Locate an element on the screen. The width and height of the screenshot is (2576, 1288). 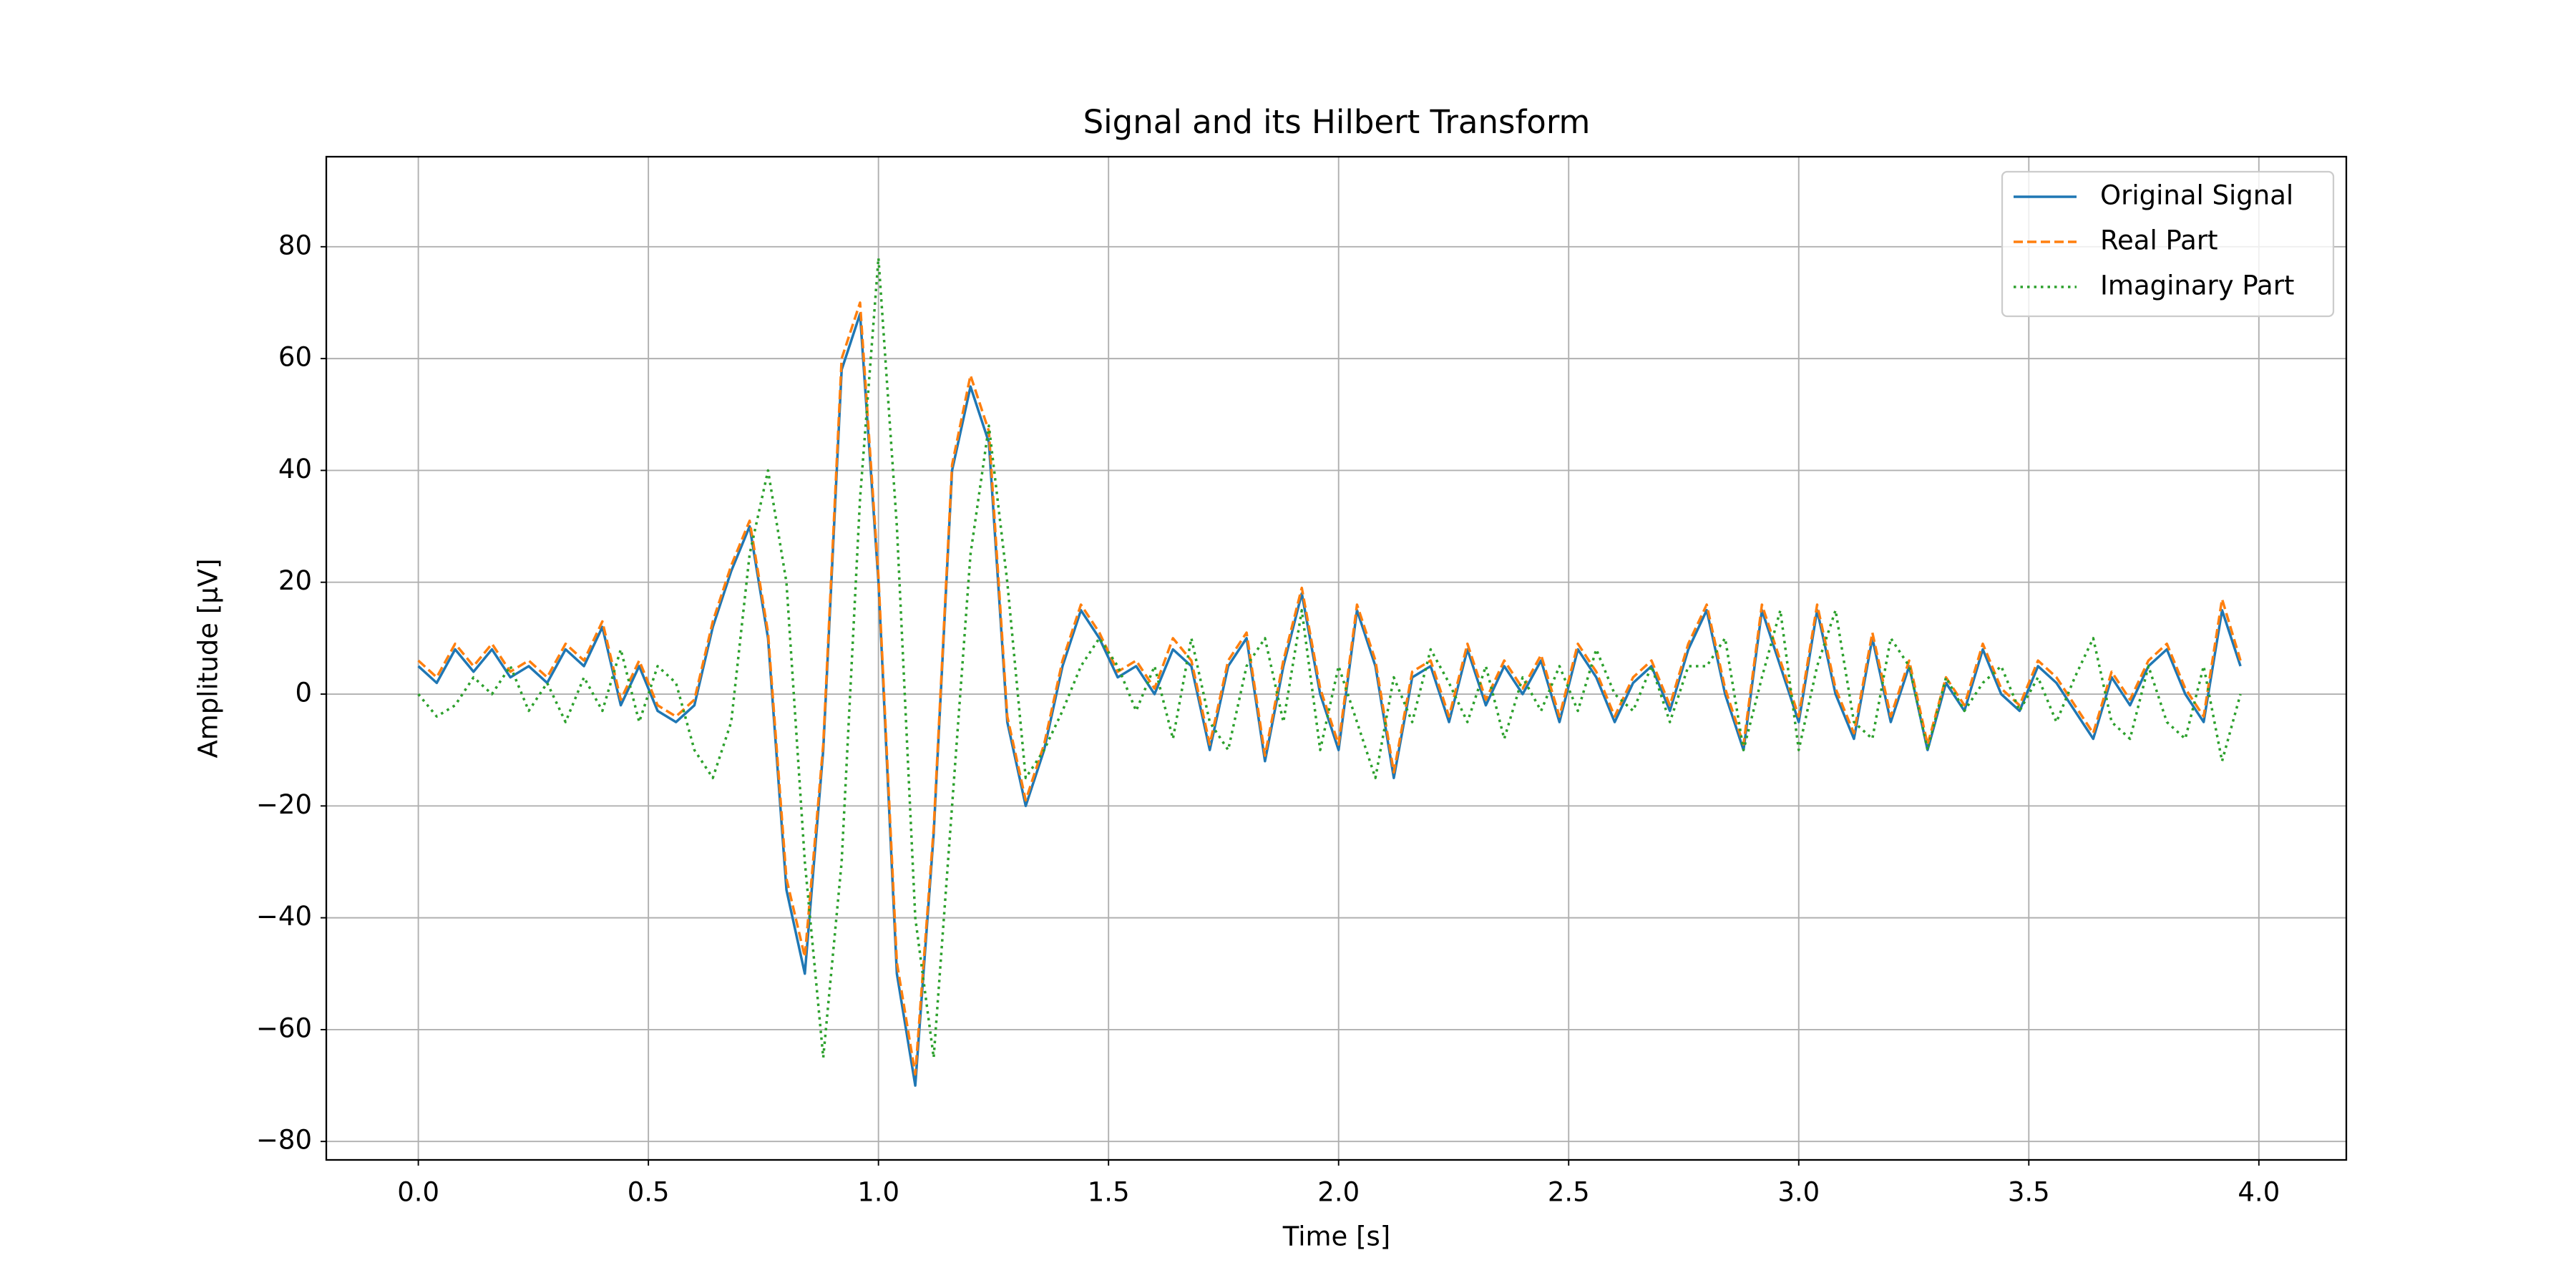
x-tick-label: 2.0 is located at coordinates (1338, 1192).